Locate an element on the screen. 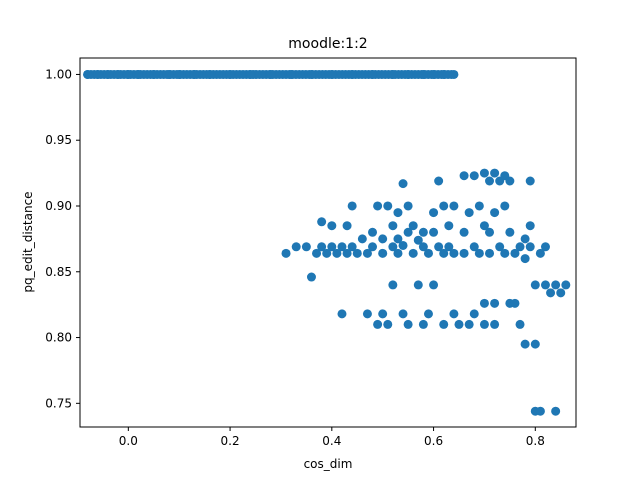 The width and height of the screenshot is (640, 480). x-axis-ticks: 0.0 0.2 0.4 0.6 0.8 is located at coordinates (332, 437).